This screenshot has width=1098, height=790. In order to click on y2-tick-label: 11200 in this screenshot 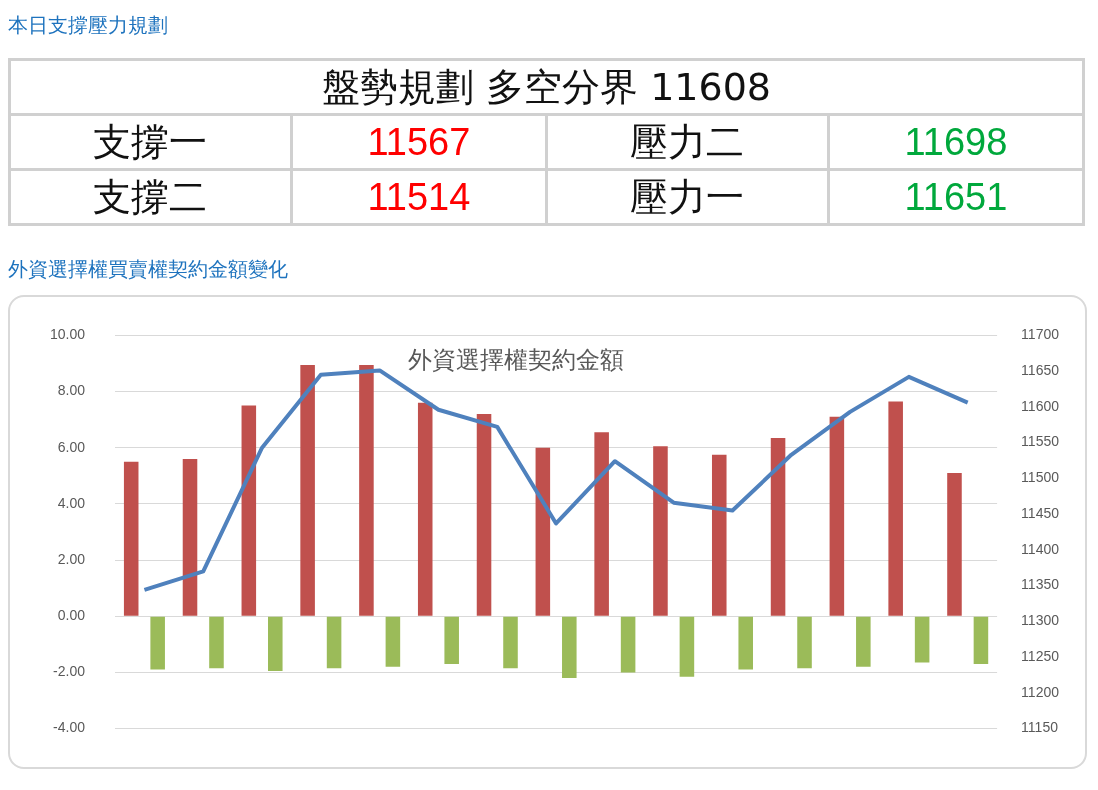, I will do `click(1040, 691)`.